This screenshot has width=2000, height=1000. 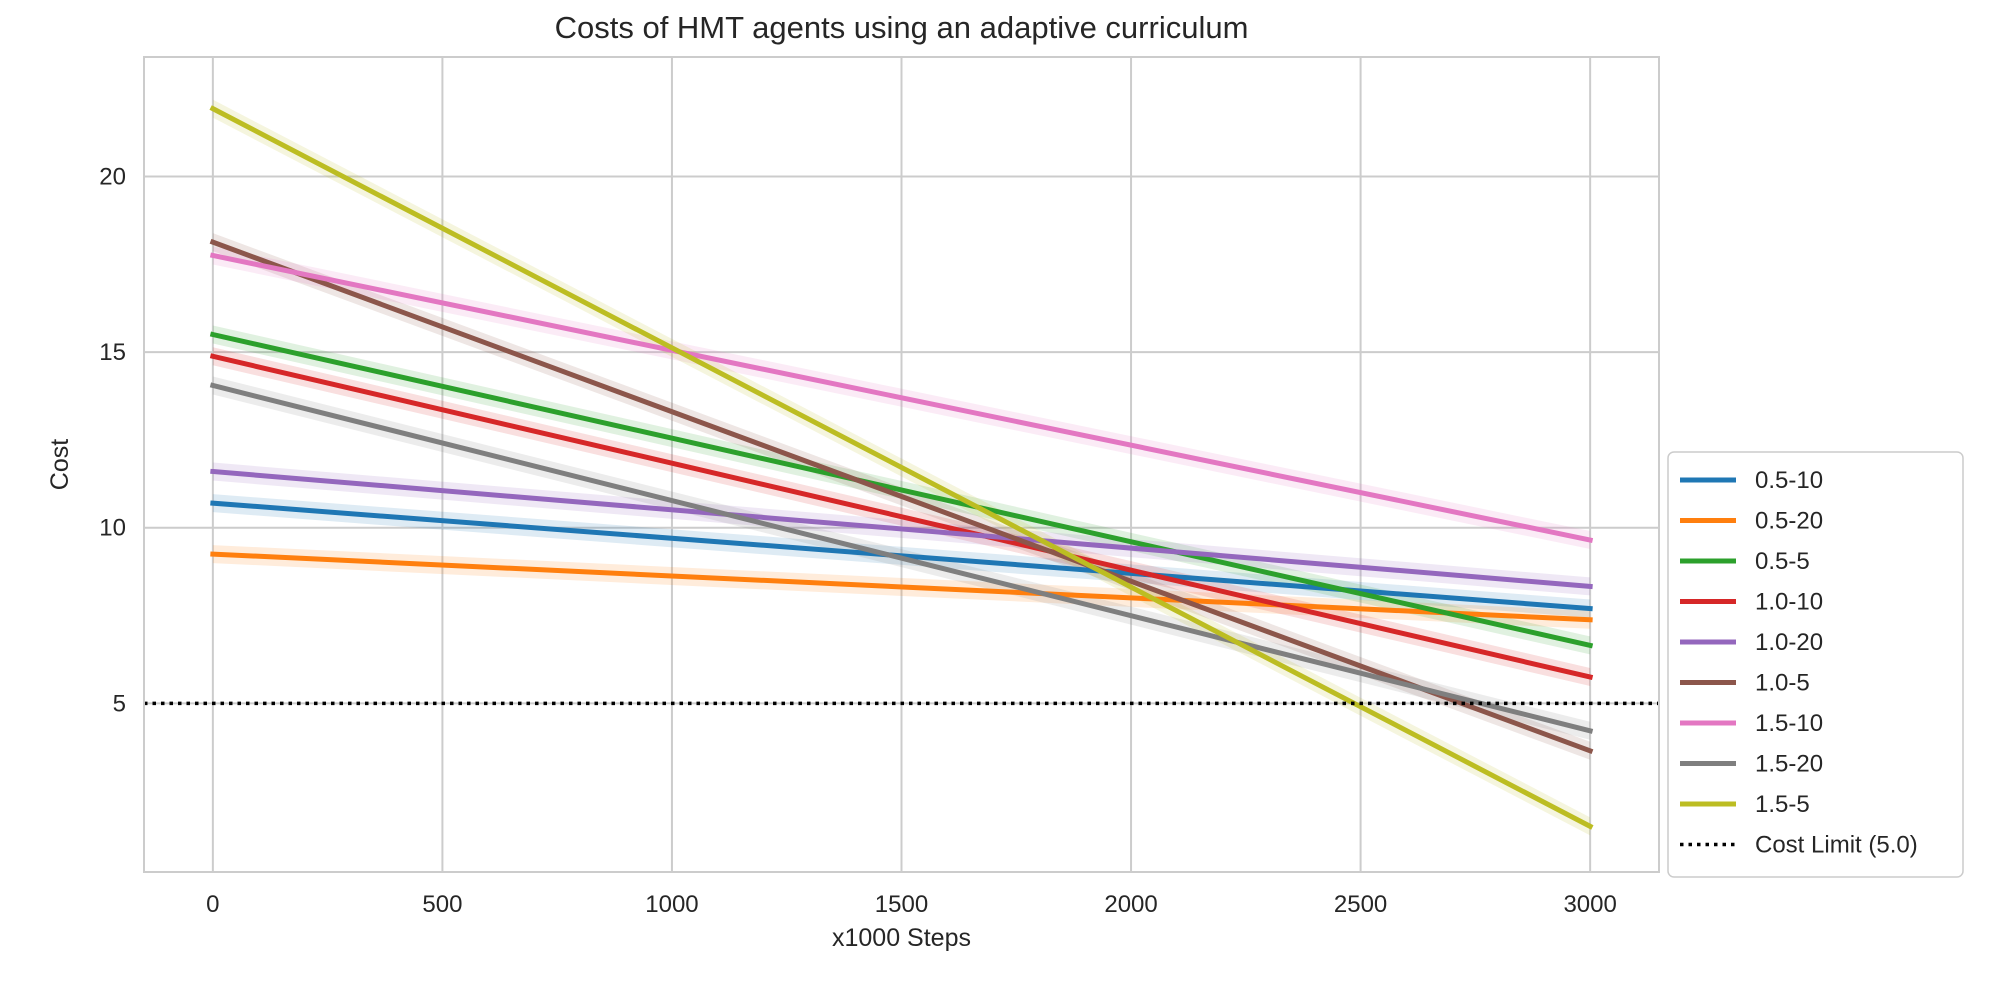 What do you see at coordinates (1789, 723) in the screenshot?
I see `legend-label-1.5-10: 1.5-10` at bounding box center [1789, 723].